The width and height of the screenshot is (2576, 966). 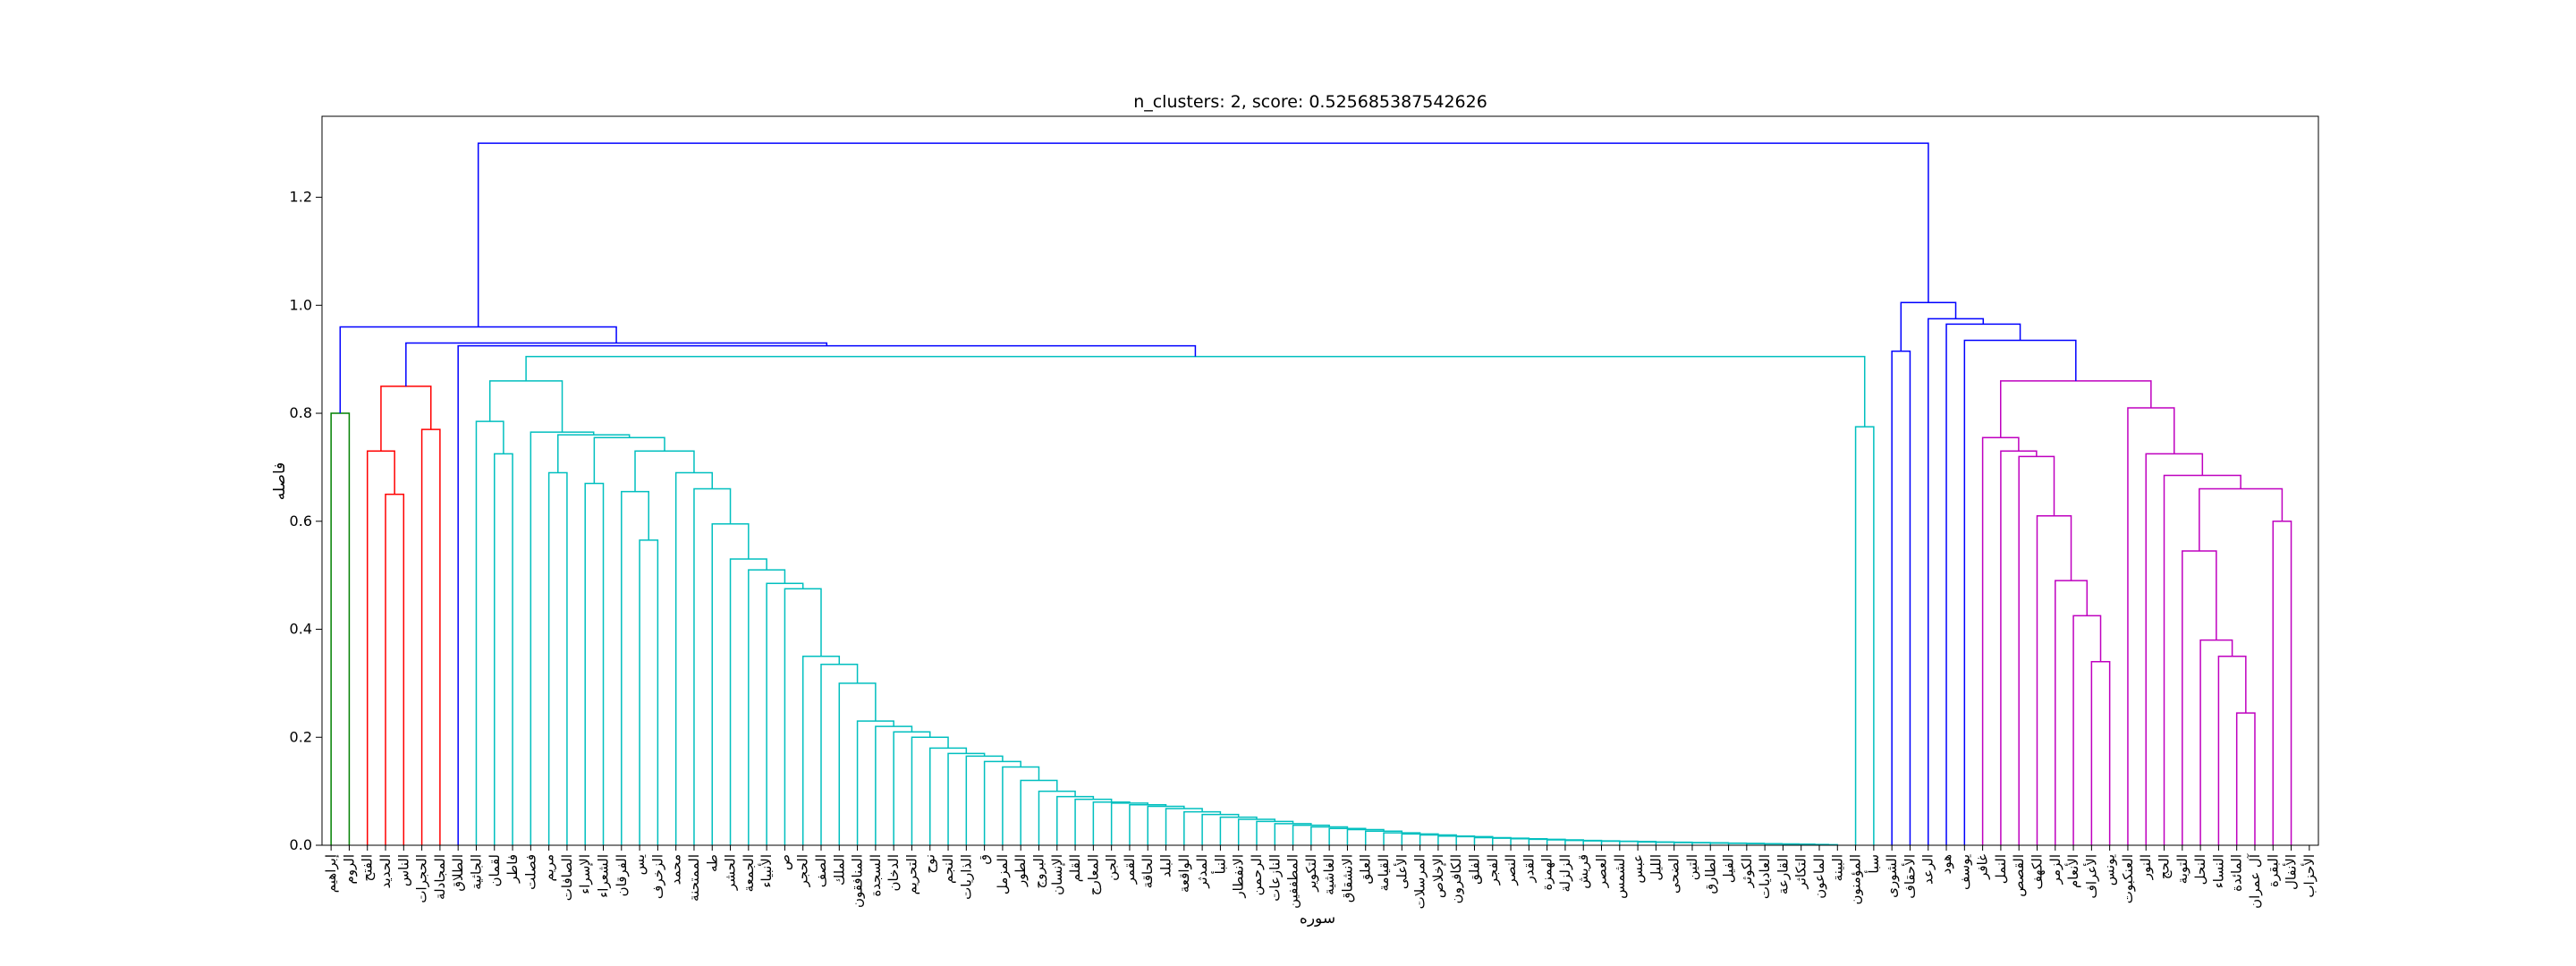 I want to click on chart-title: n_clusters: 2, score: 0.525685387542626, so click(x=1310, y=102).